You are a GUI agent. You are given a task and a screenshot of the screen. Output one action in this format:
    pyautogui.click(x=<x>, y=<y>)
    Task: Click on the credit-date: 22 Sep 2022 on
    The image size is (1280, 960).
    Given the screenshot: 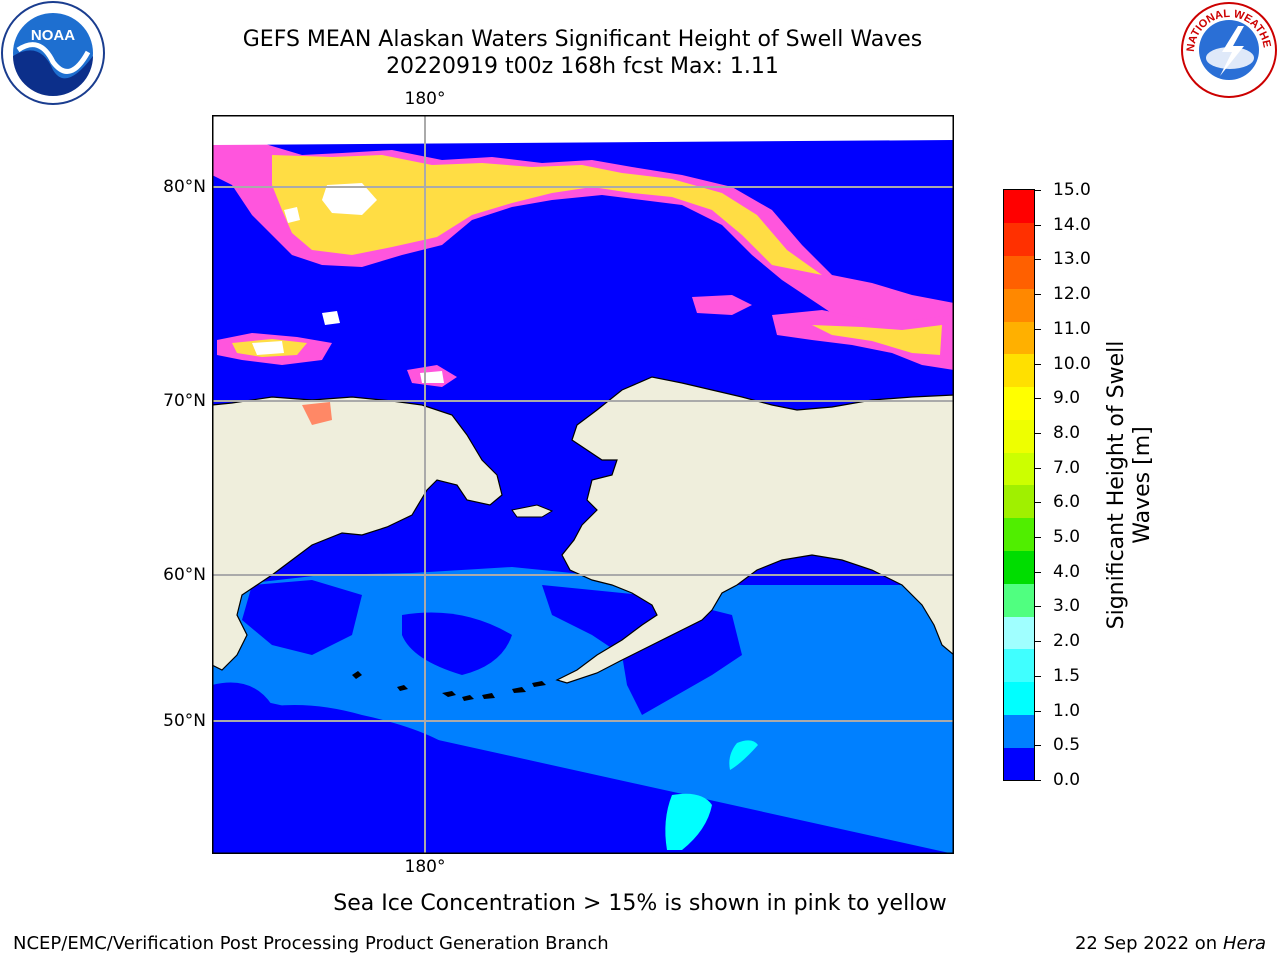 What is the action you would take?
    pyautogui.click(x=1146, y=943)
    